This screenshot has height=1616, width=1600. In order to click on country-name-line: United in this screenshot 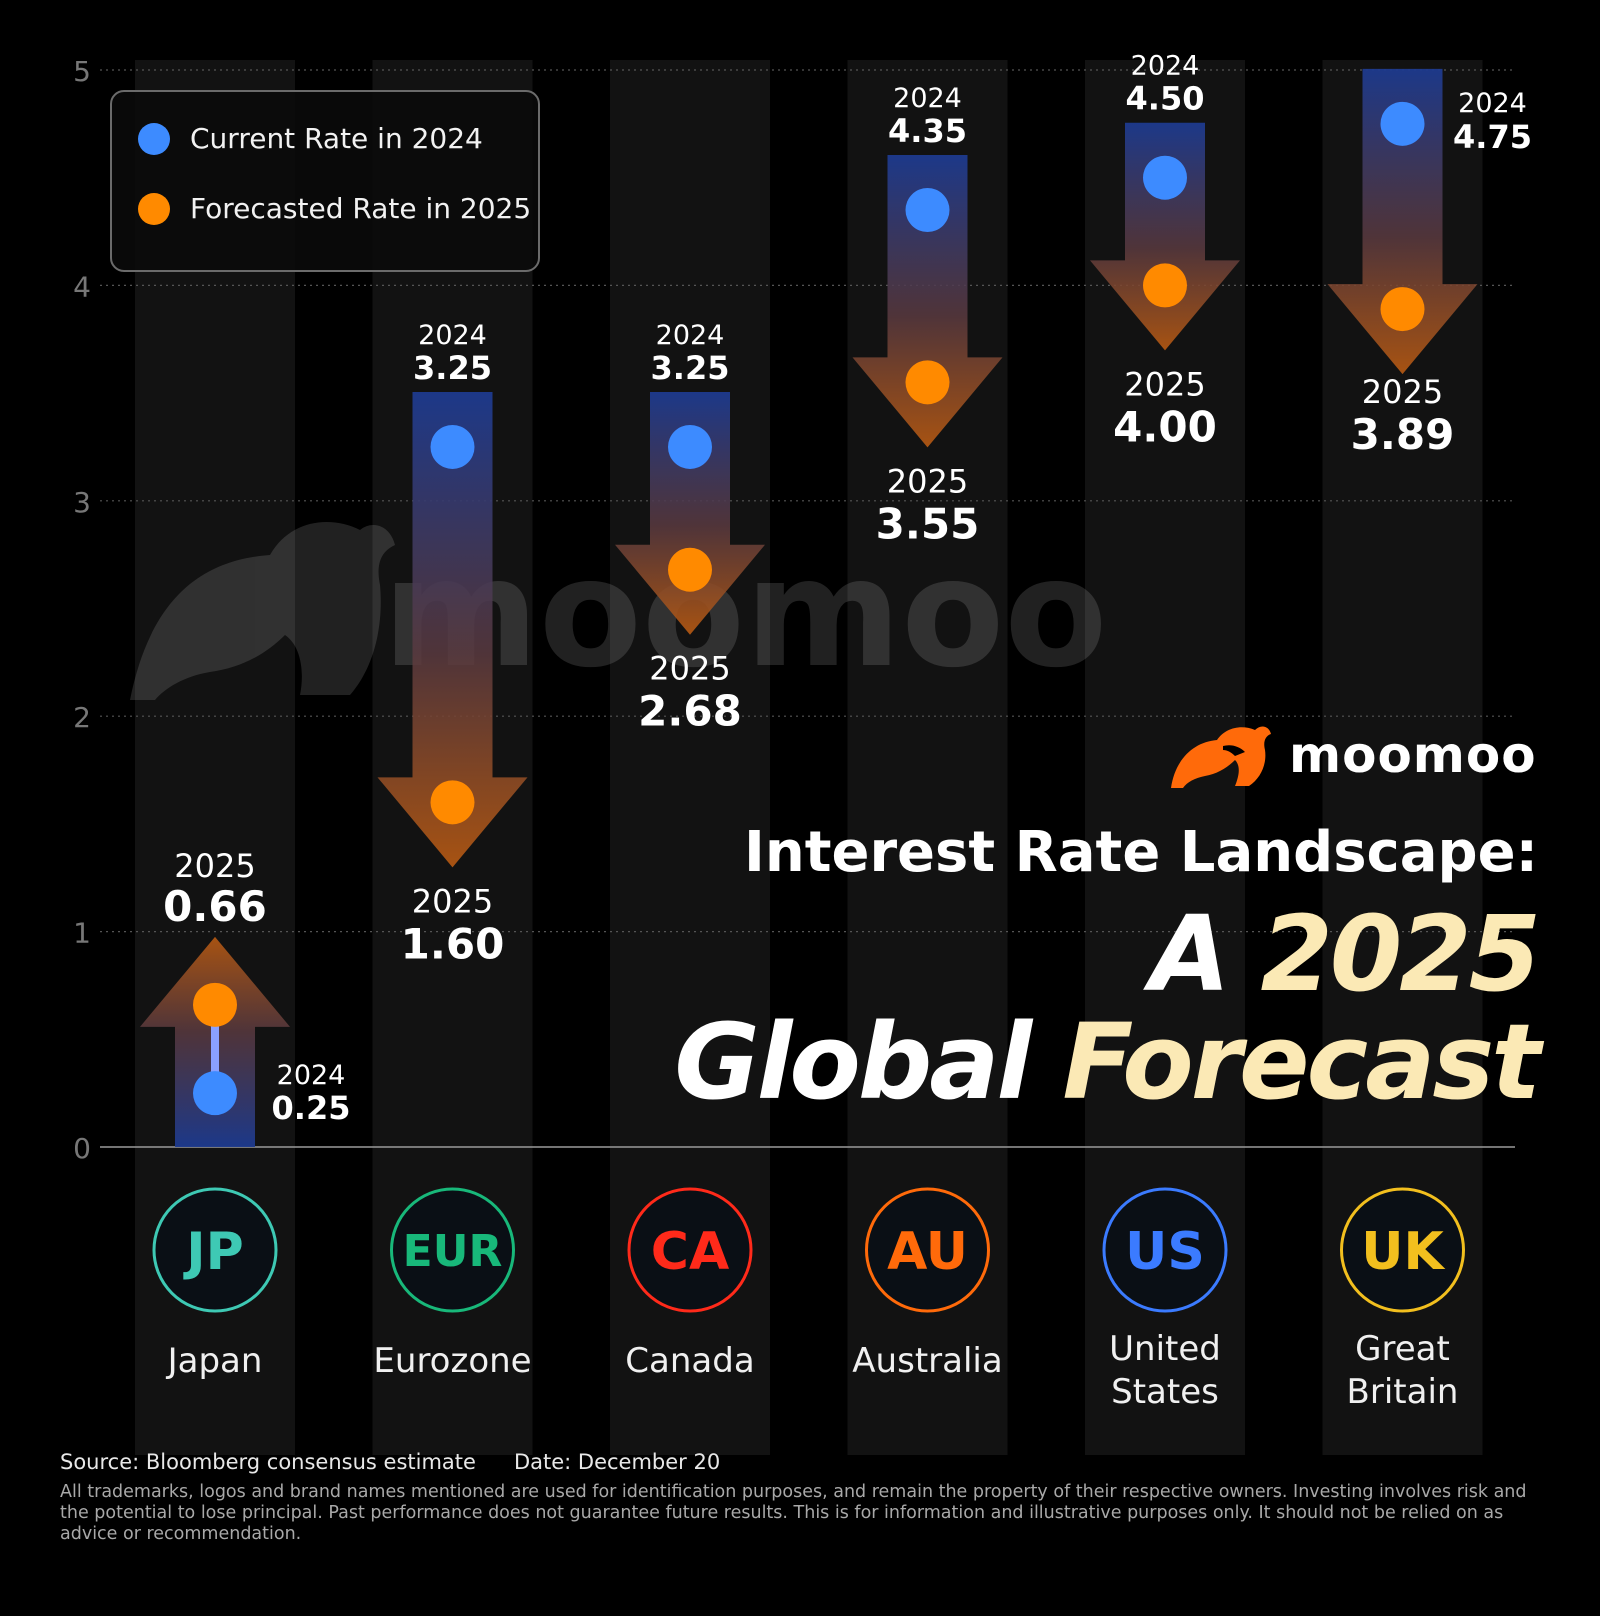, I will do `click(1165, 1349)`.